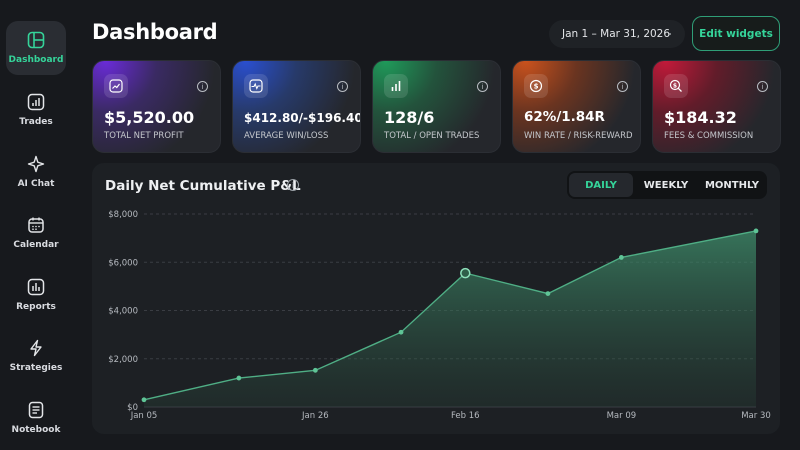 The height and width of the screenshot is (450, 800). What do you see at coordinates (432, 136) in the screenshot?
I see `stat-label: TOTAL / OPEN TRADES` at bounding box center [432, 136].